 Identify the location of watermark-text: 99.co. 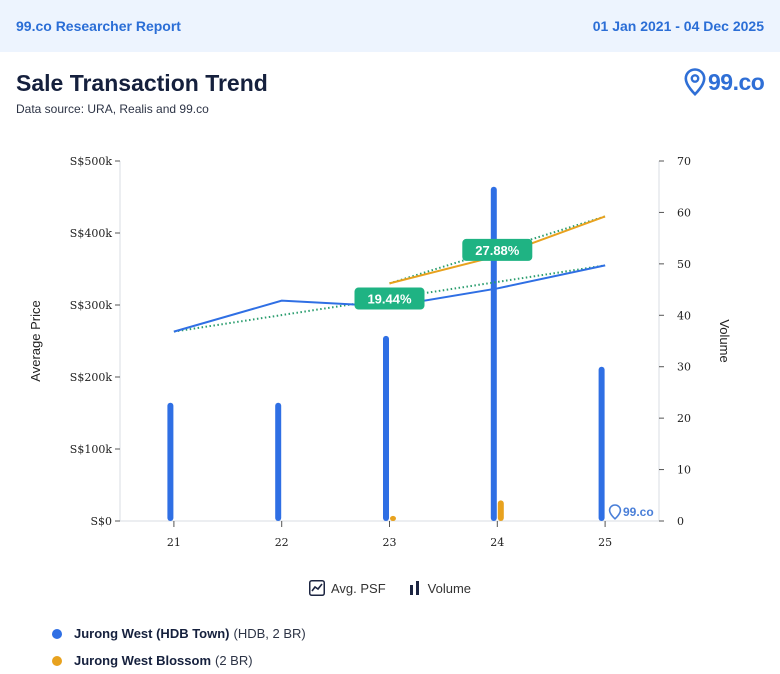
(638, 512).